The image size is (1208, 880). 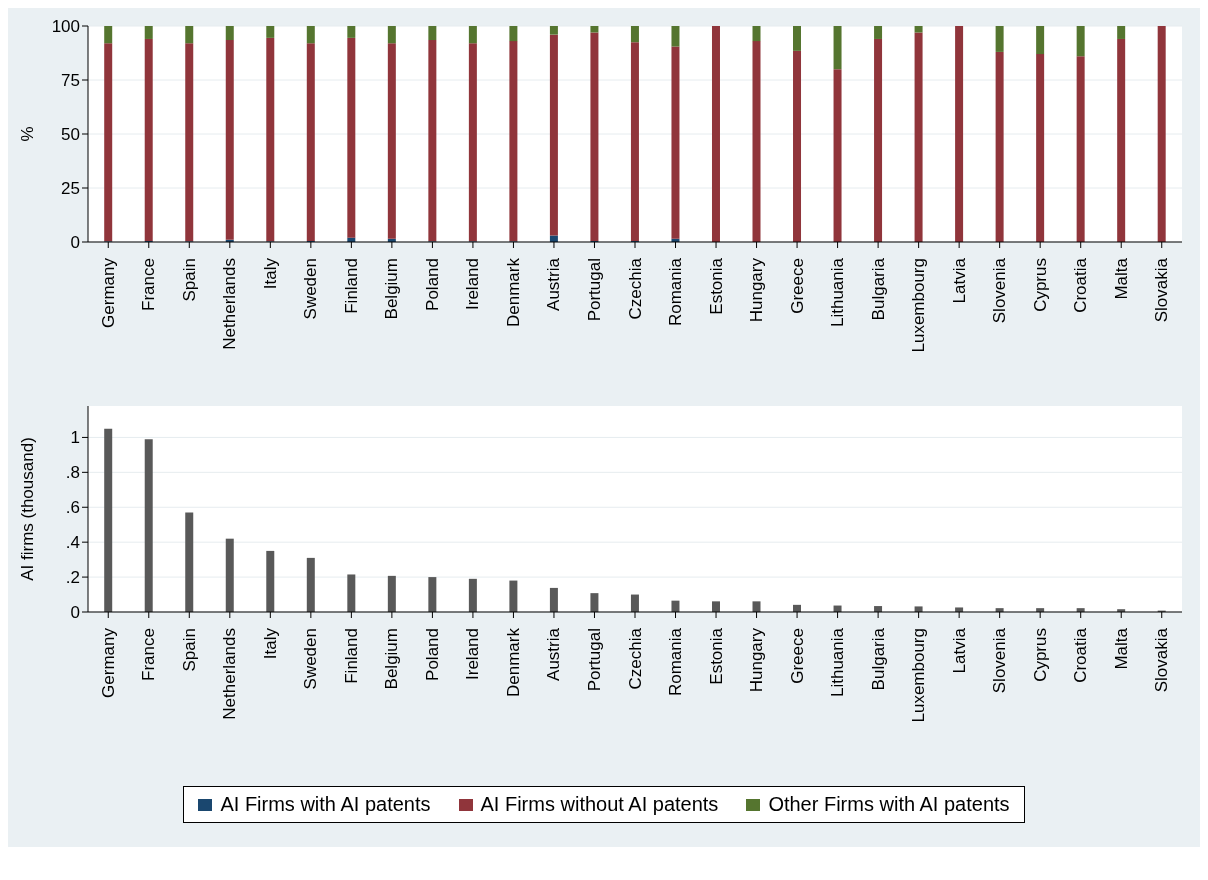 I want to click on y-tick-label: .8, so click(x=72, y=473).